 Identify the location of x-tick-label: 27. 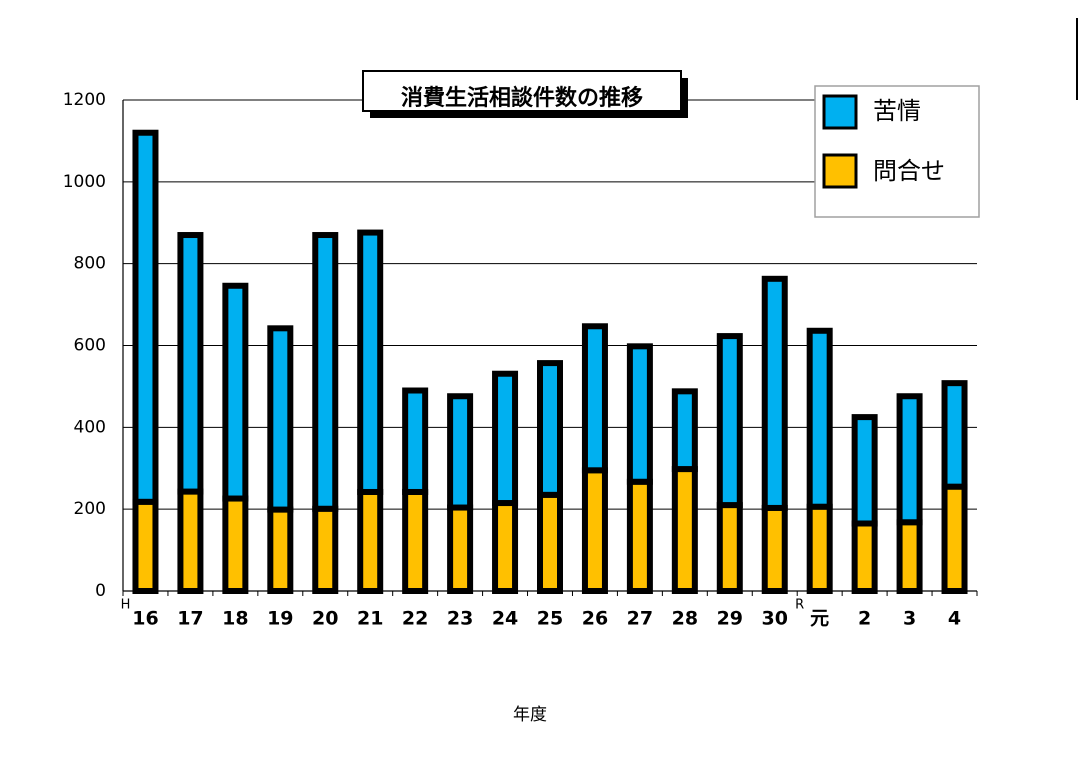
(640, 619).